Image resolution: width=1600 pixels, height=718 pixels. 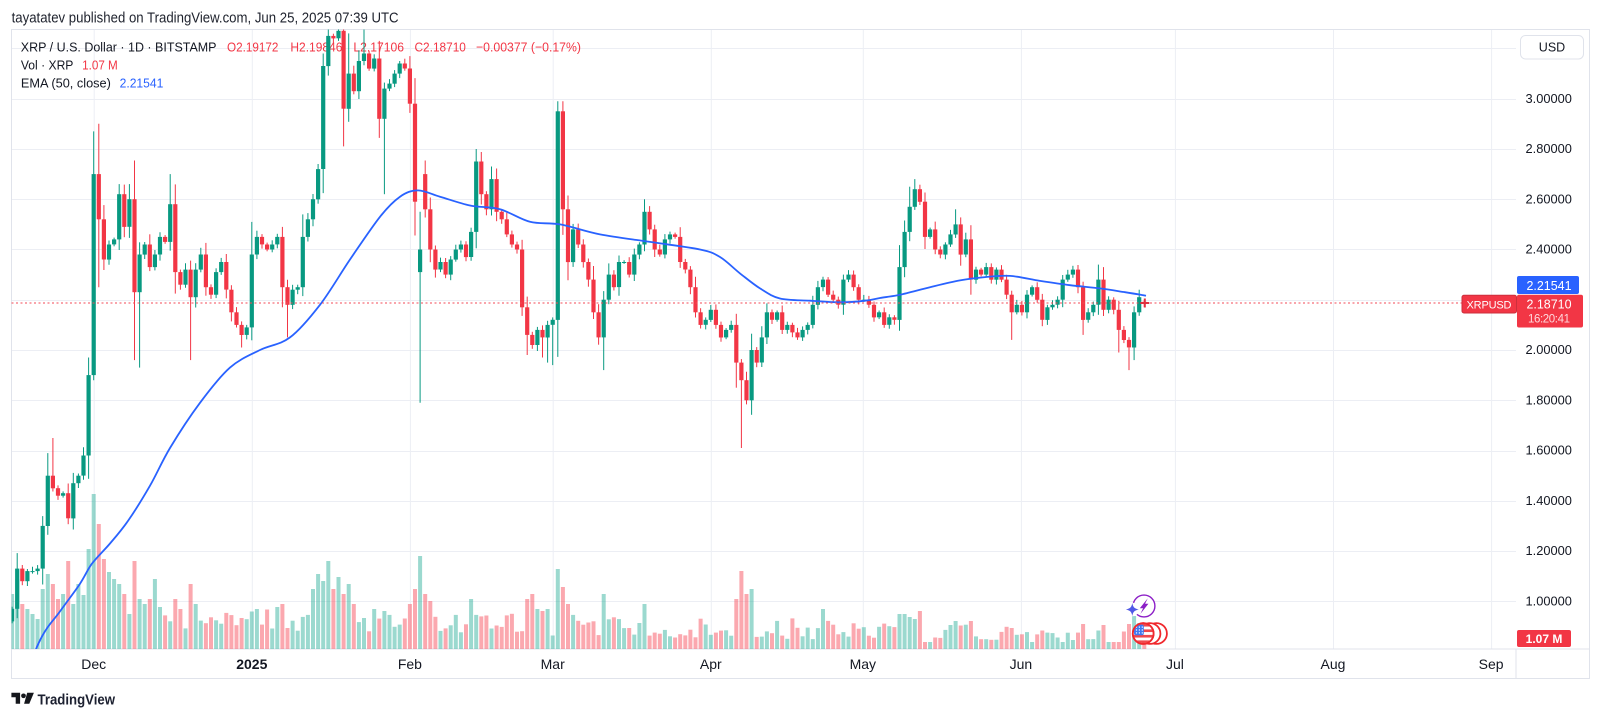 What do you see at coordinates (66, 83) in the screenshot?
I see `svg-text: EMA (50, close)` at bounding box center [66, 83].